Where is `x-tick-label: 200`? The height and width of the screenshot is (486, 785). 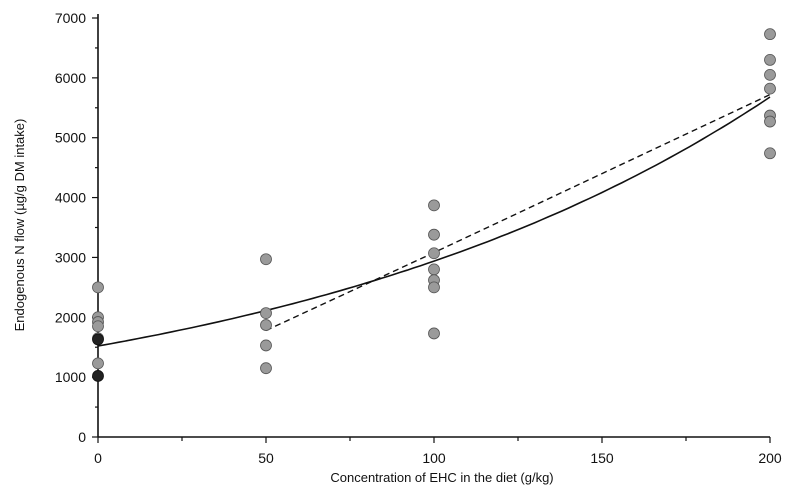 x-tick-label: 200 is located at coordinates (770, 458).